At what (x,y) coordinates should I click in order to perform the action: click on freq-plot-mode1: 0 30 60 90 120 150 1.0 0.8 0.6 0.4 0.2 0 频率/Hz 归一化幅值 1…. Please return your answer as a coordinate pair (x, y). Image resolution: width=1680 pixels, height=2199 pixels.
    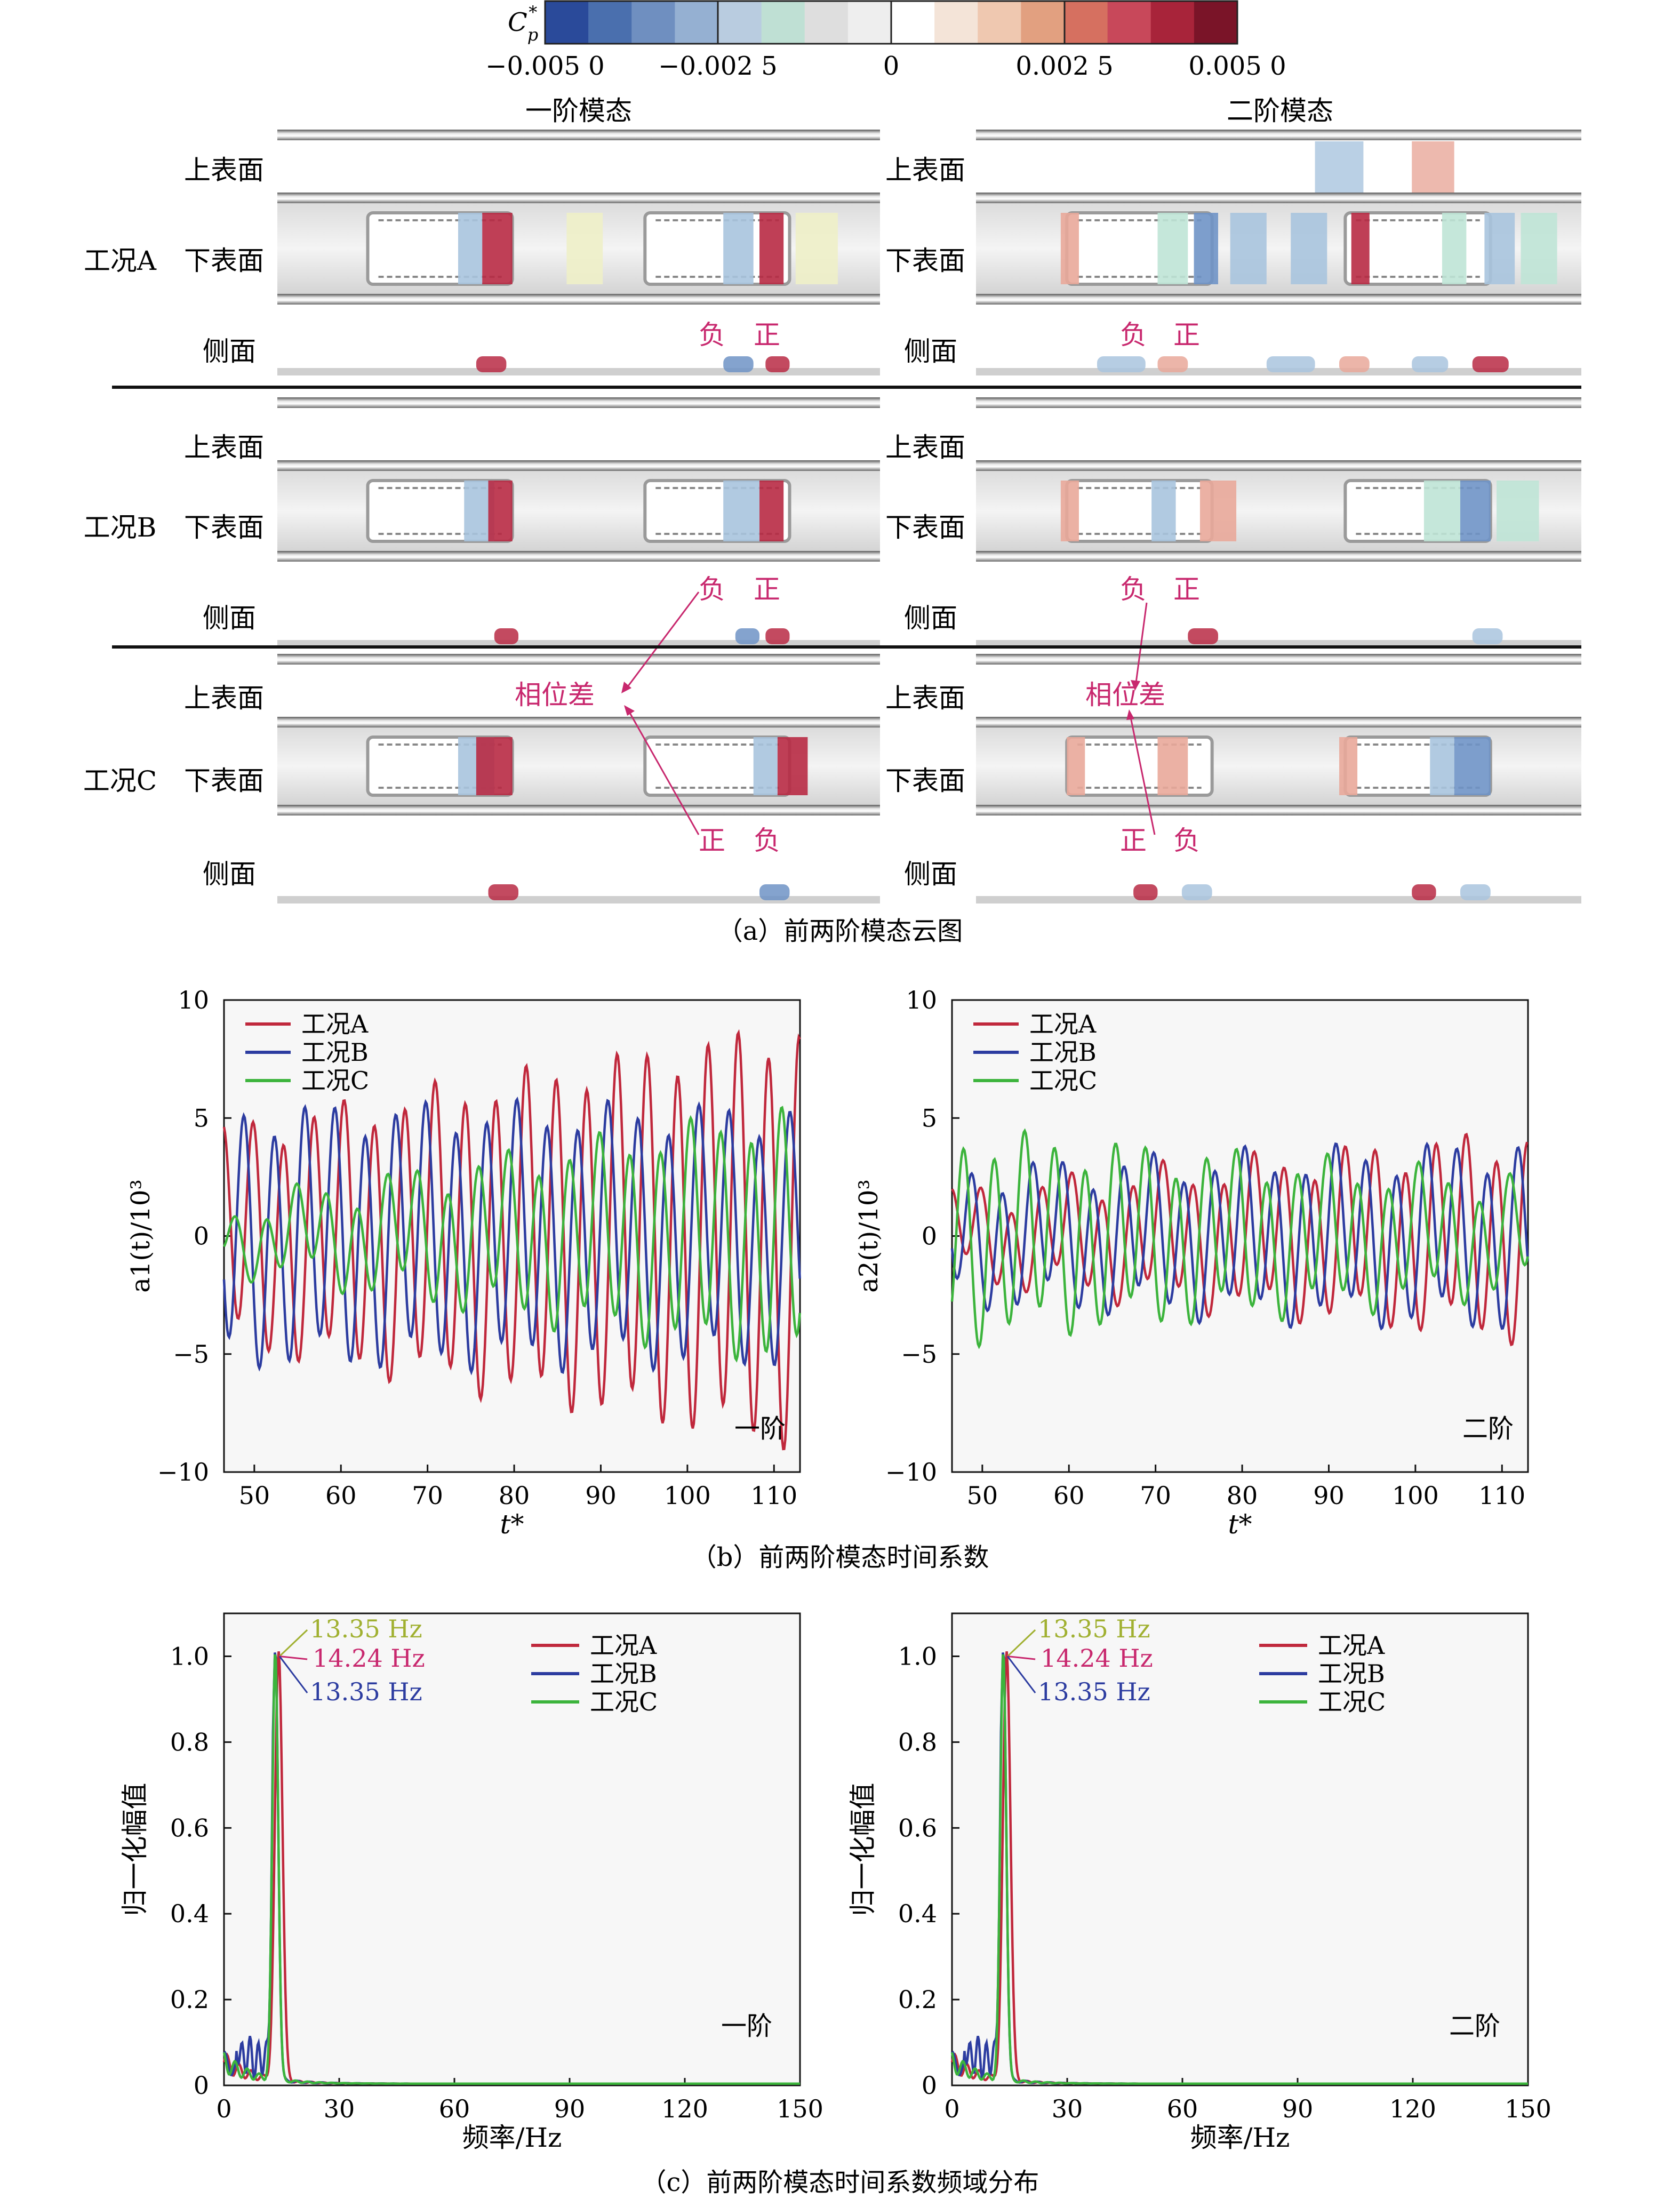
    Looking at the image, I should click on (471, 1882).